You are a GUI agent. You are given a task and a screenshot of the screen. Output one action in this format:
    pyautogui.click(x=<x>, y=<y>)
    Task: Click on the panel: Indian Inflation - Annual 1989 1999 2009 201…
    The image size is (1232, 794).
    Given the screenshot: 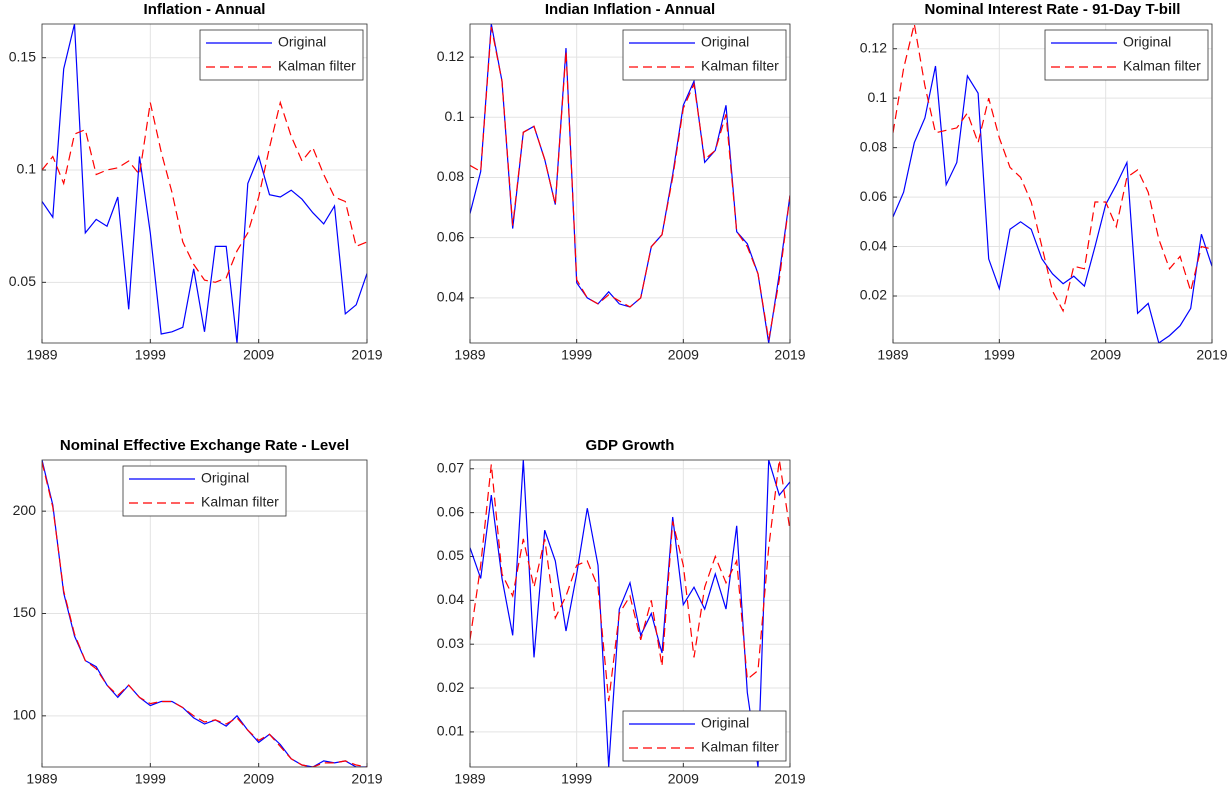 What is the action you would take?
    pyautogui.click(x=621, y=182)
    